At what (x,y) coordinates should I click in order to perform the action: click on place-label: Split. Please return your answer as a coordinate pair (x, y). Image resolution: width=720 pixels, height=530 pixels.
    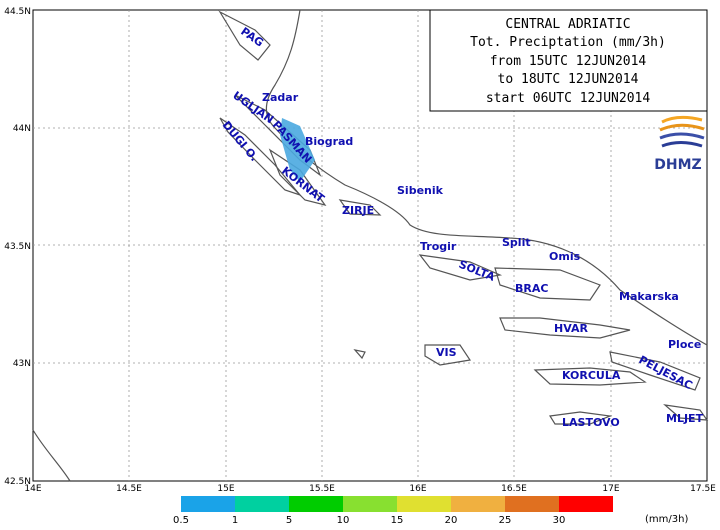
    Looking at the image, I should click on (516, 242).